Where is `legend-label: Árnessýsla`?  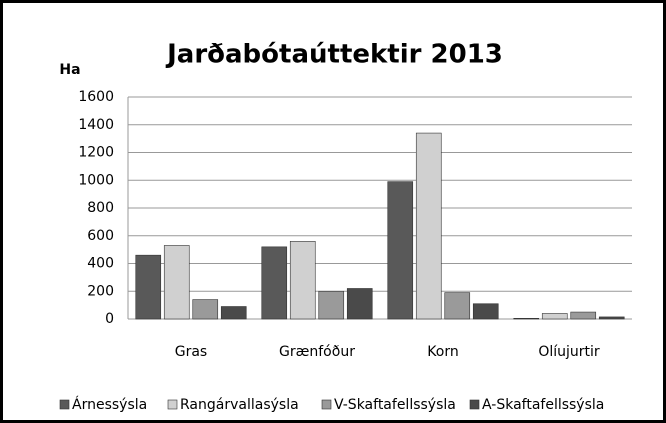 legend-label: Árnessýsla is located at coordinates (109, 404).